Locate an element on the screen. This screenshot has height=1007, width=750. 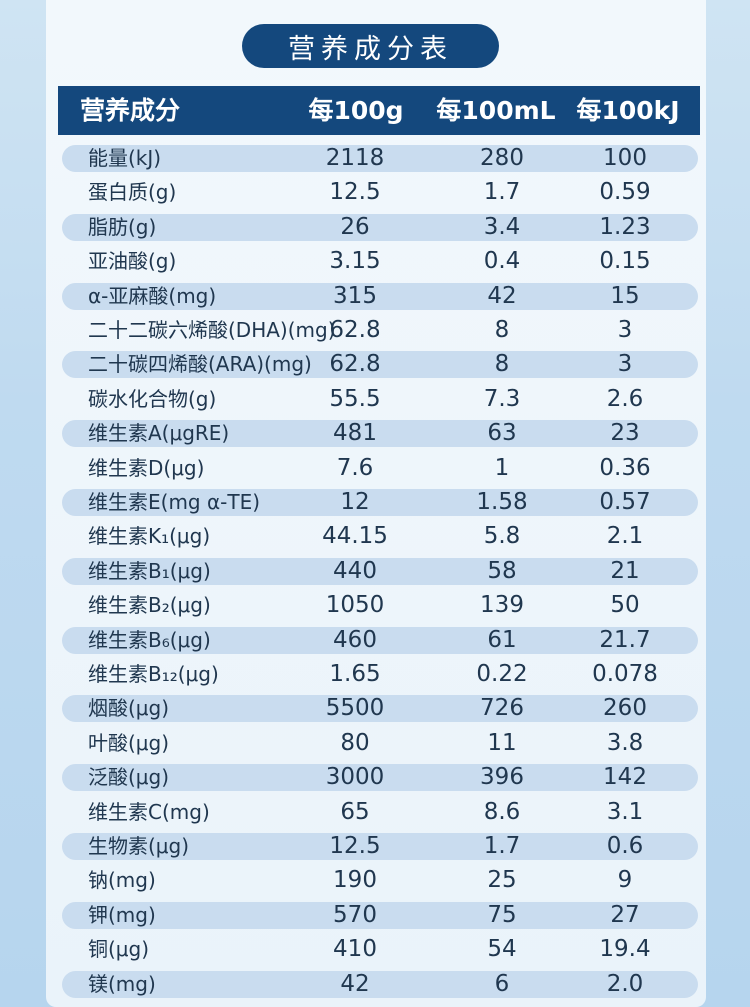
table-row: 脂肪(g) 26 3.4 1.23 is located at coordinates (375, 226).